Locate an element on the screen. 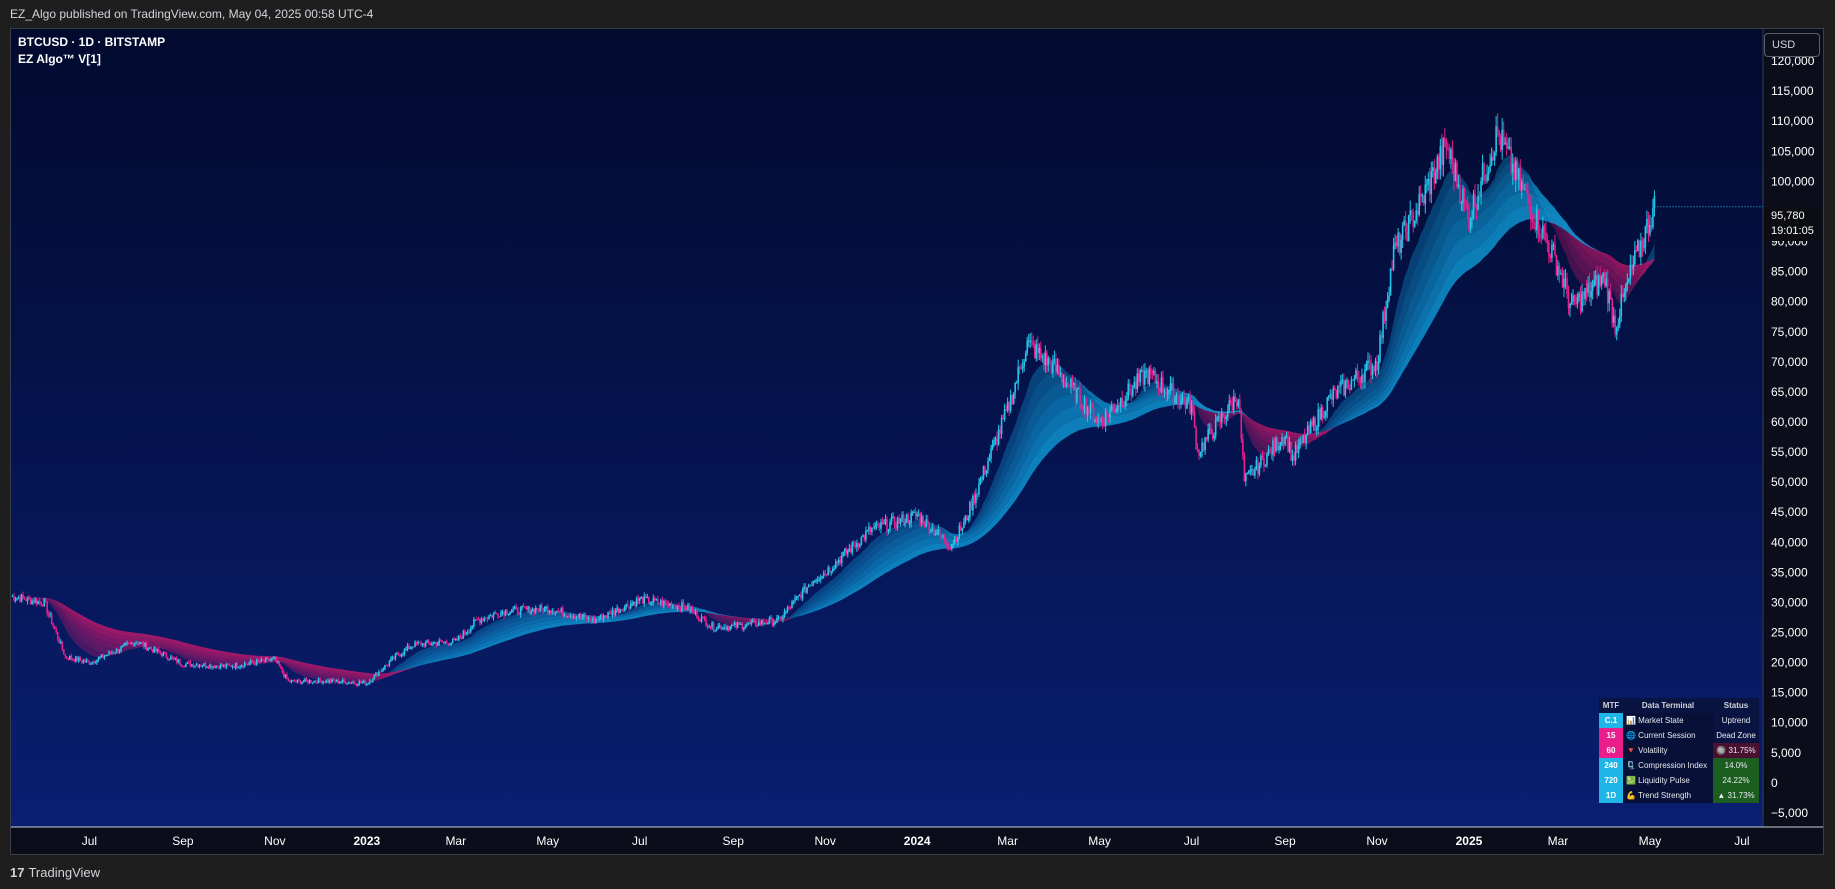  symbol-legend: BTCUSD · 1D · BITSTAMP is located at coordinates (92, 42).